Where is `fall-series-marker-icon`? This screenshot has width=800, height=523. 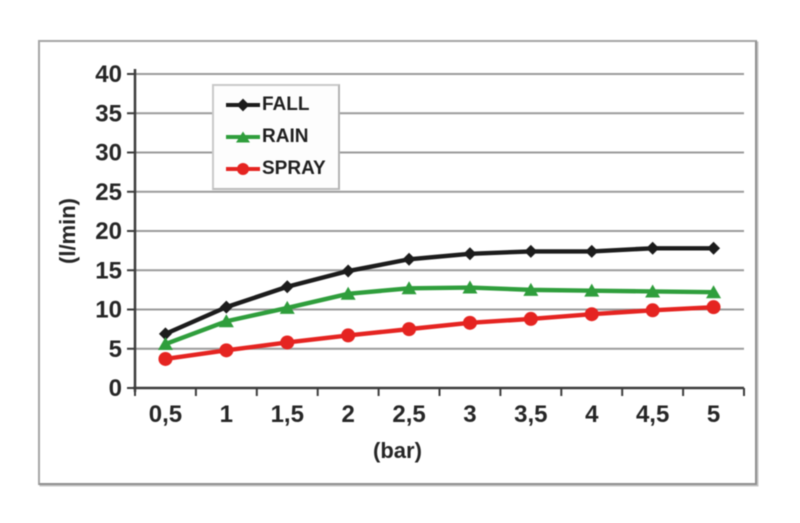
fall-series-marker-icon is located at coordinates (243, 105).